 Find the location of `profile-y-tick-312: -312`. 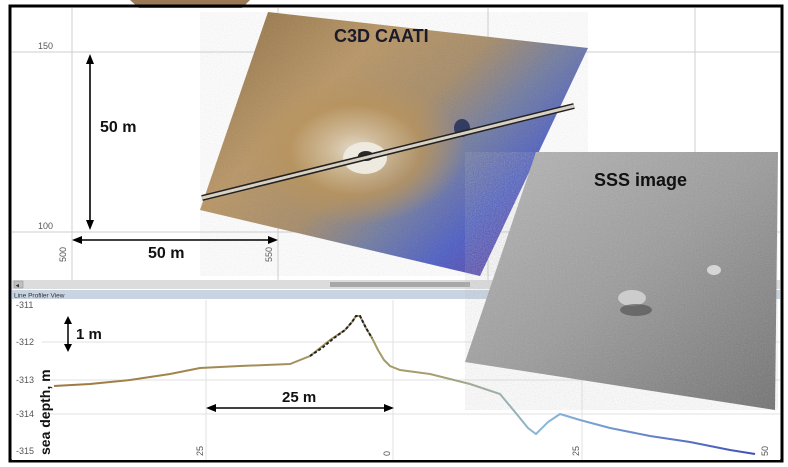

profile-y-tick-312: -312 is located at coordinates (25, 342).